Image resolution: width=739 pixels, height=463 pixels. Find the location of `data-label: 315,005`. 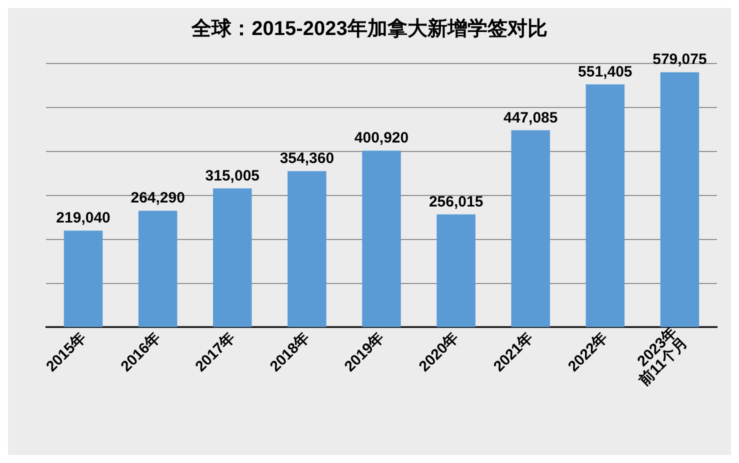

data-label: 315,005 is located at coordinates (232, 175).